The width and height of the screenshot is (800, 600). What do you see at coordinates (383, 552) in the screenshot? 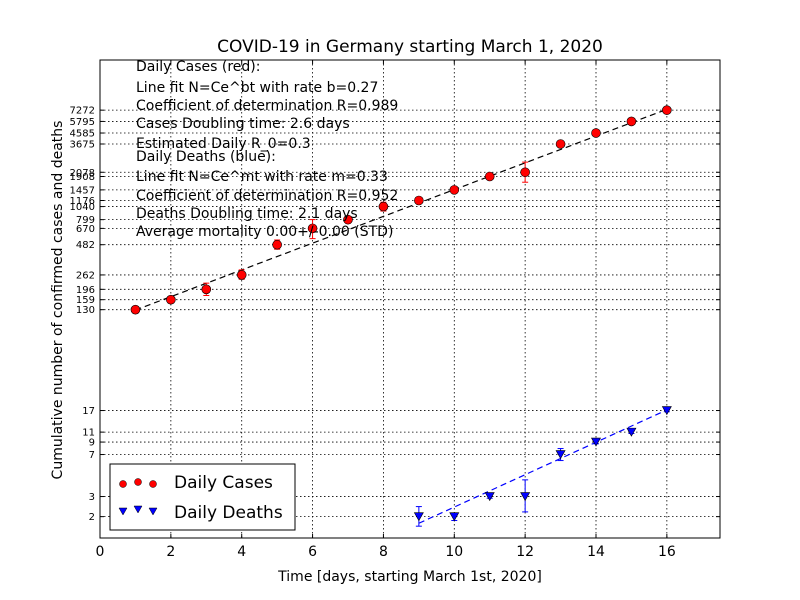
I see `x-tick-label: 8` at bounding box center [383, 552].